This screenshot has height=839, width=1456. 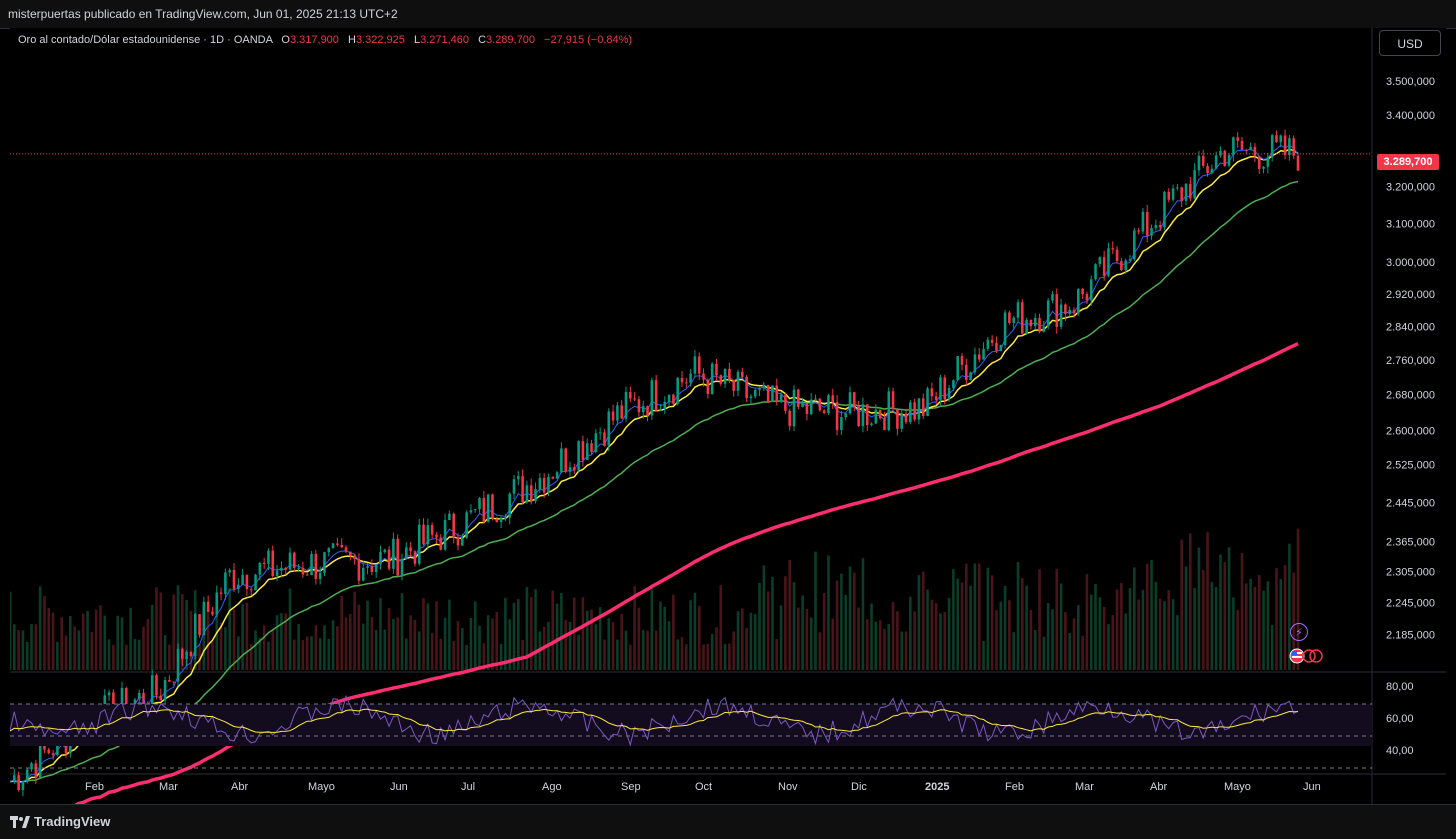 What do you see at coordinates (72, 821) in the screenshot?
I see `footer-brand: TradingView` at bounding box center [72, 821].